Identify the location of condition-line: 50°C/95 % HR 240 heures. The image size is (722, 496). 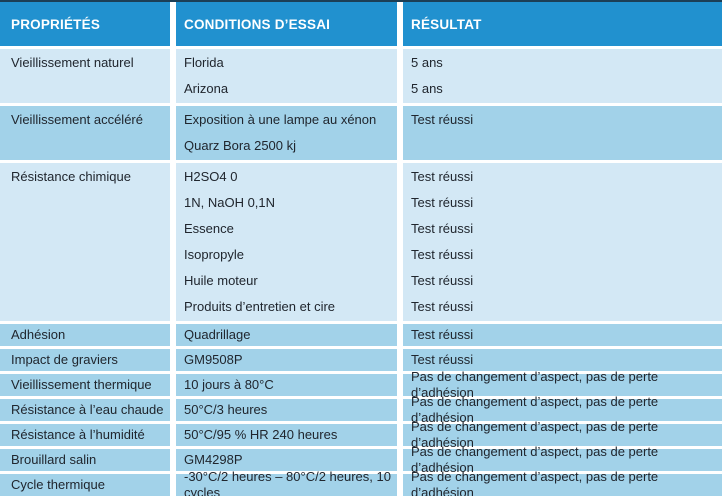
(261, 435).